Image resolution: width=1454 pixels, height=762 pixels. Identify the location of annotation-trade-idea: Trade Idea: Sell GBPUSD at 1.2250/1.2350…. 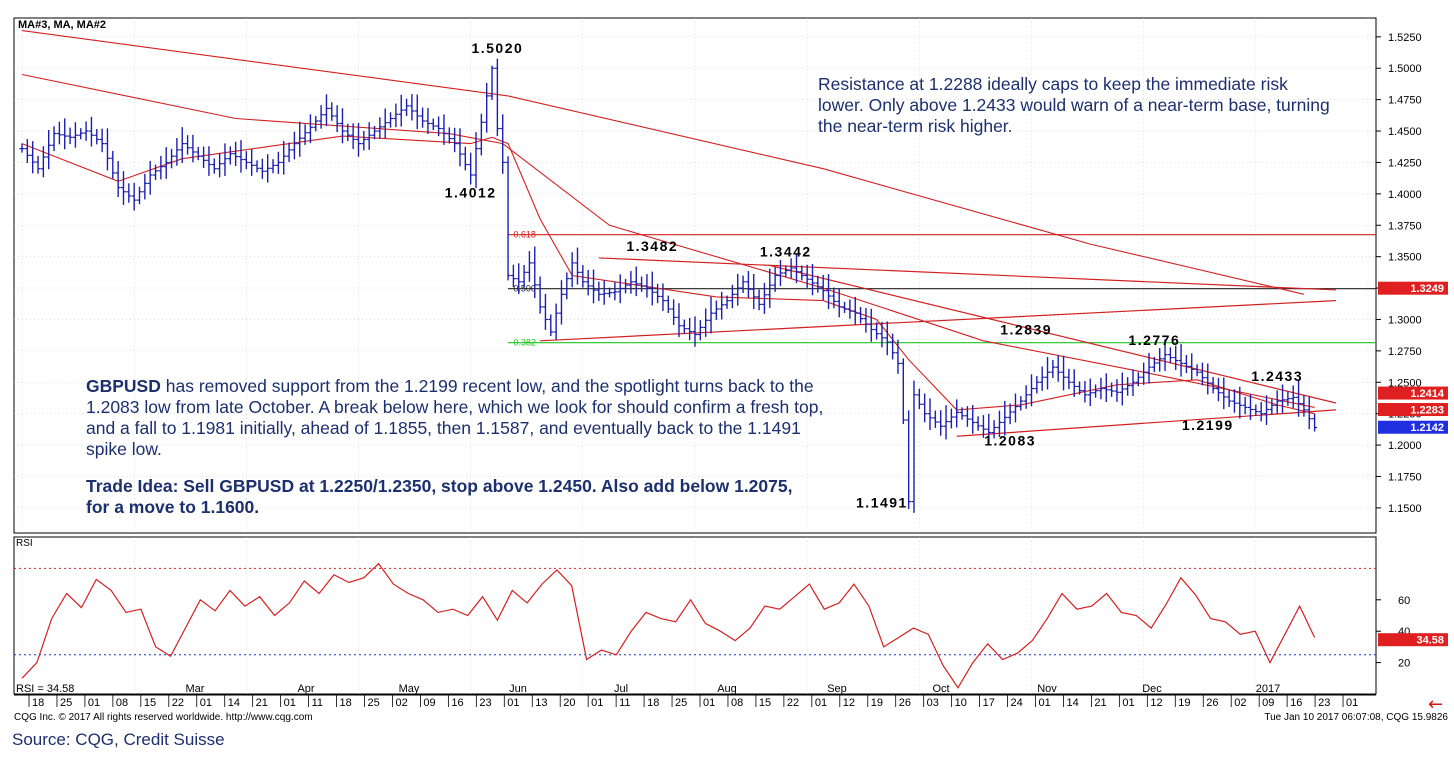
(439, 496).